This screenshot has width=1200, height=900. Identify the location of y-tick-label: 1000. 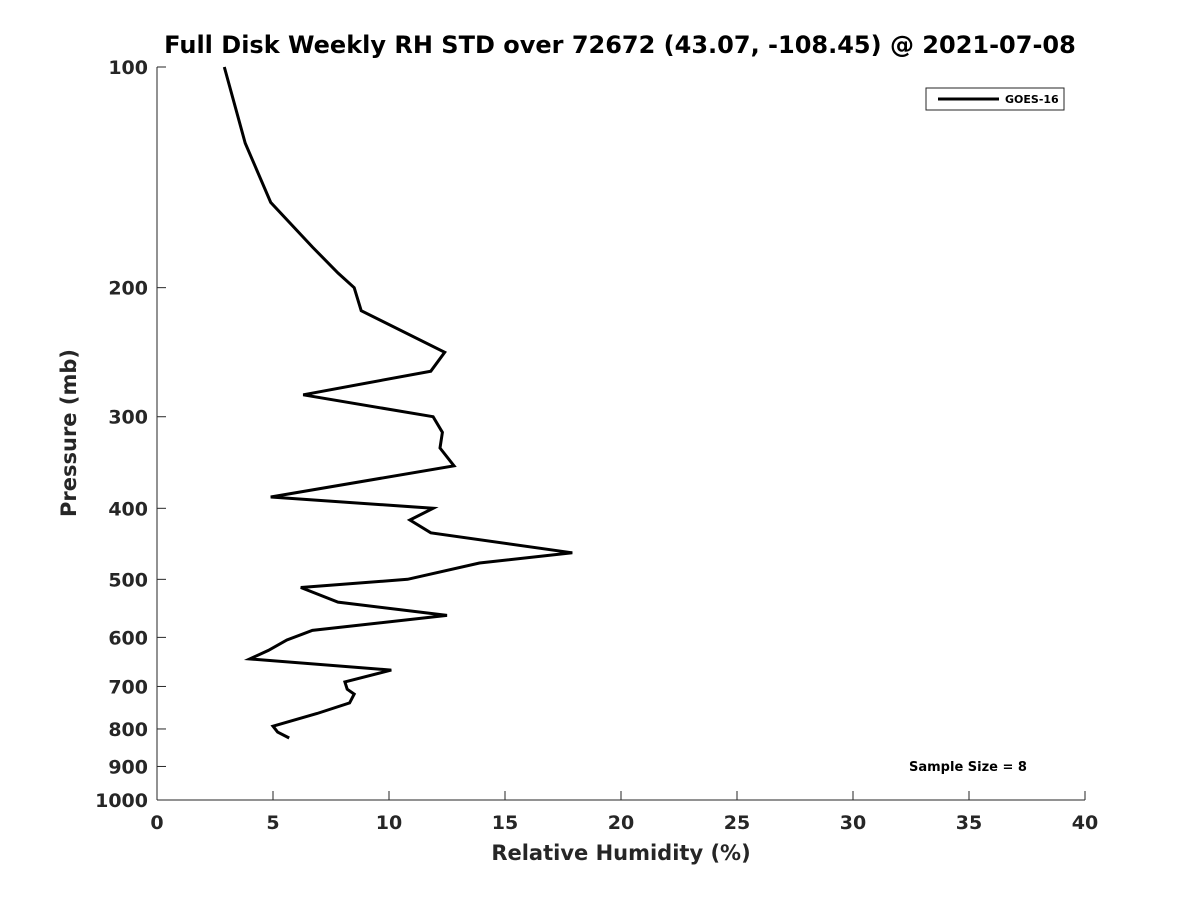
(121, 801).